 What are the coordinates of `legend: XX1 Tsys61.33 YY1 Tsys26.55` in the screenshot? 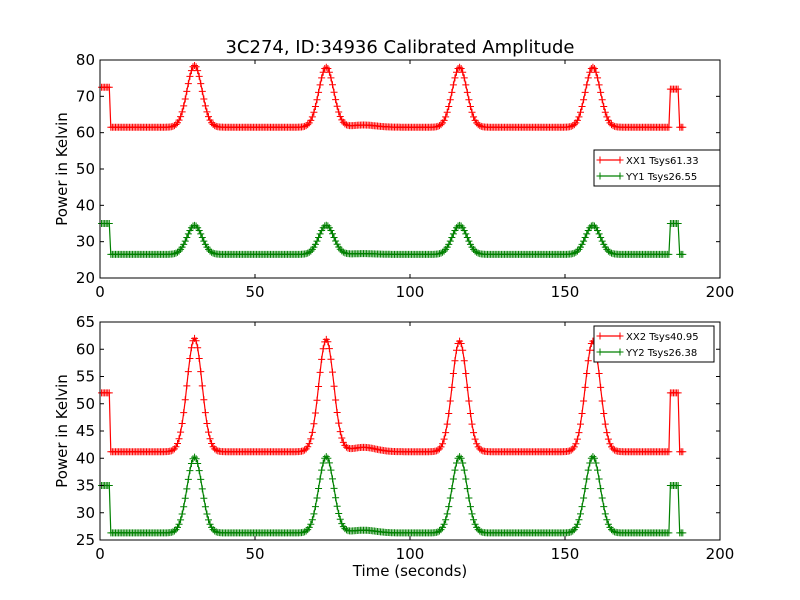 It's located at (657, 168).